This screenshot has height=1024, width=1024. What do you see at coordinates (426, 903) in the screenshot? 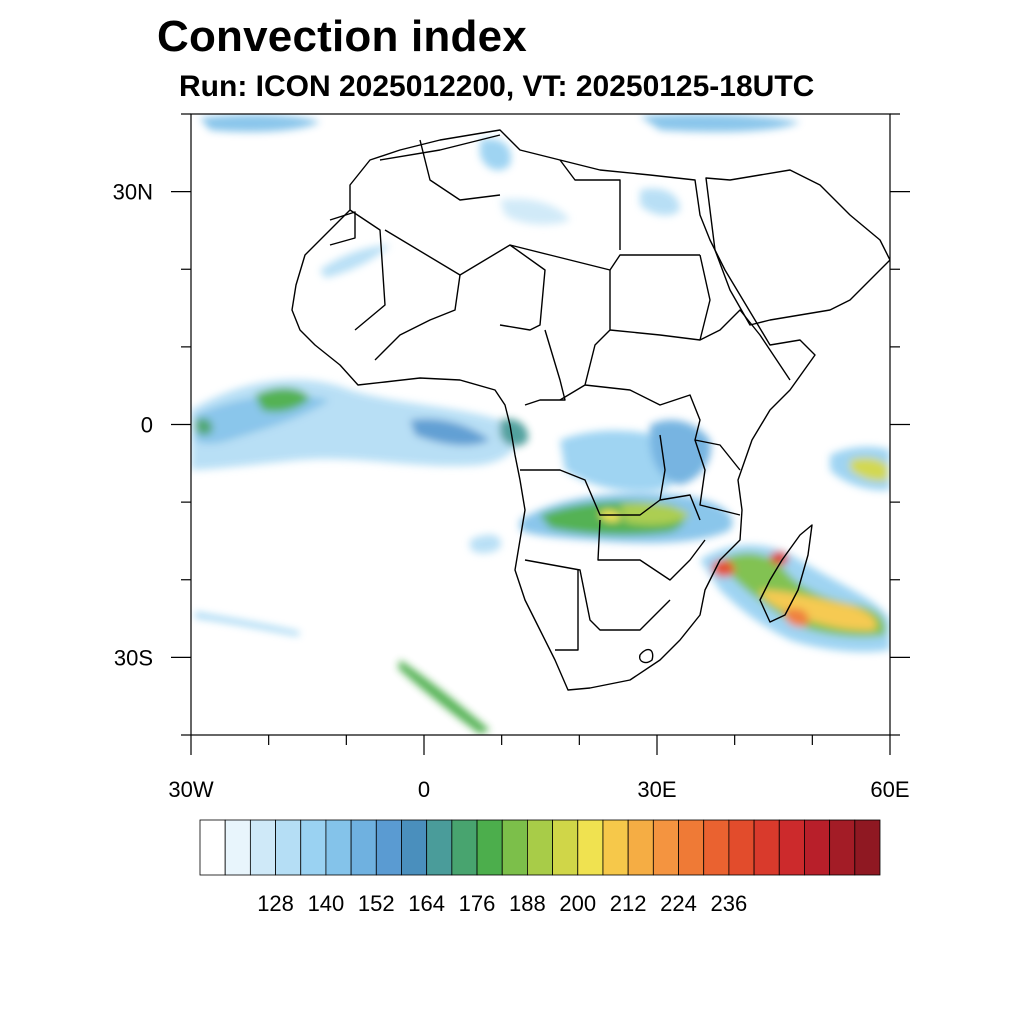
I see `colorbar-tick-label: 164` at bounding box center [426, 903].